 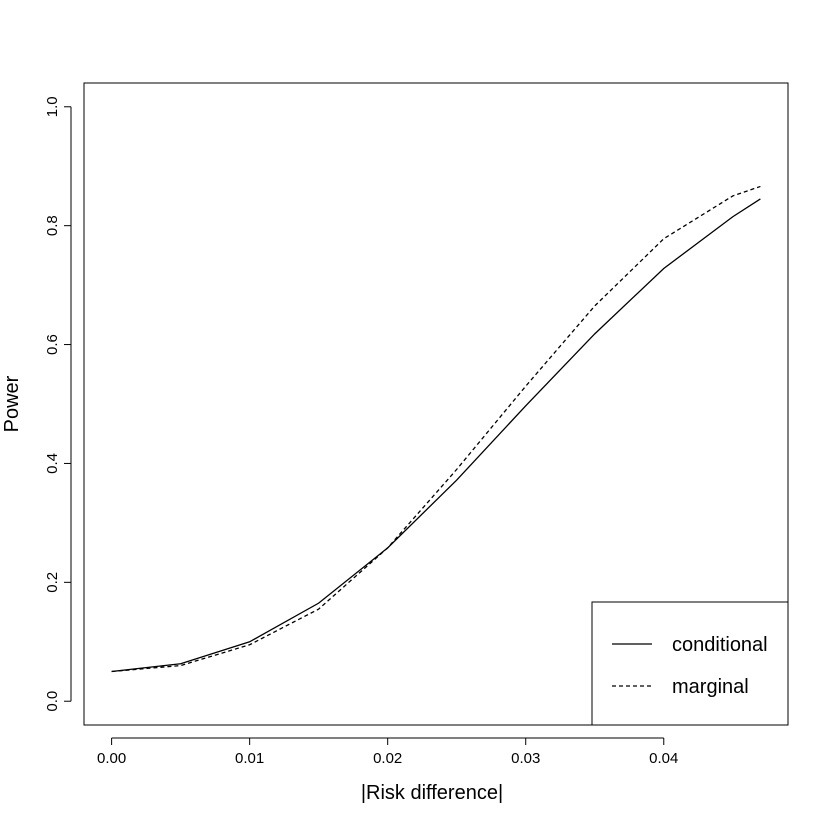 I want to click on x-axis: 0.00 0.01 0.02 0.03 0.04, so click(x=387, y=752).